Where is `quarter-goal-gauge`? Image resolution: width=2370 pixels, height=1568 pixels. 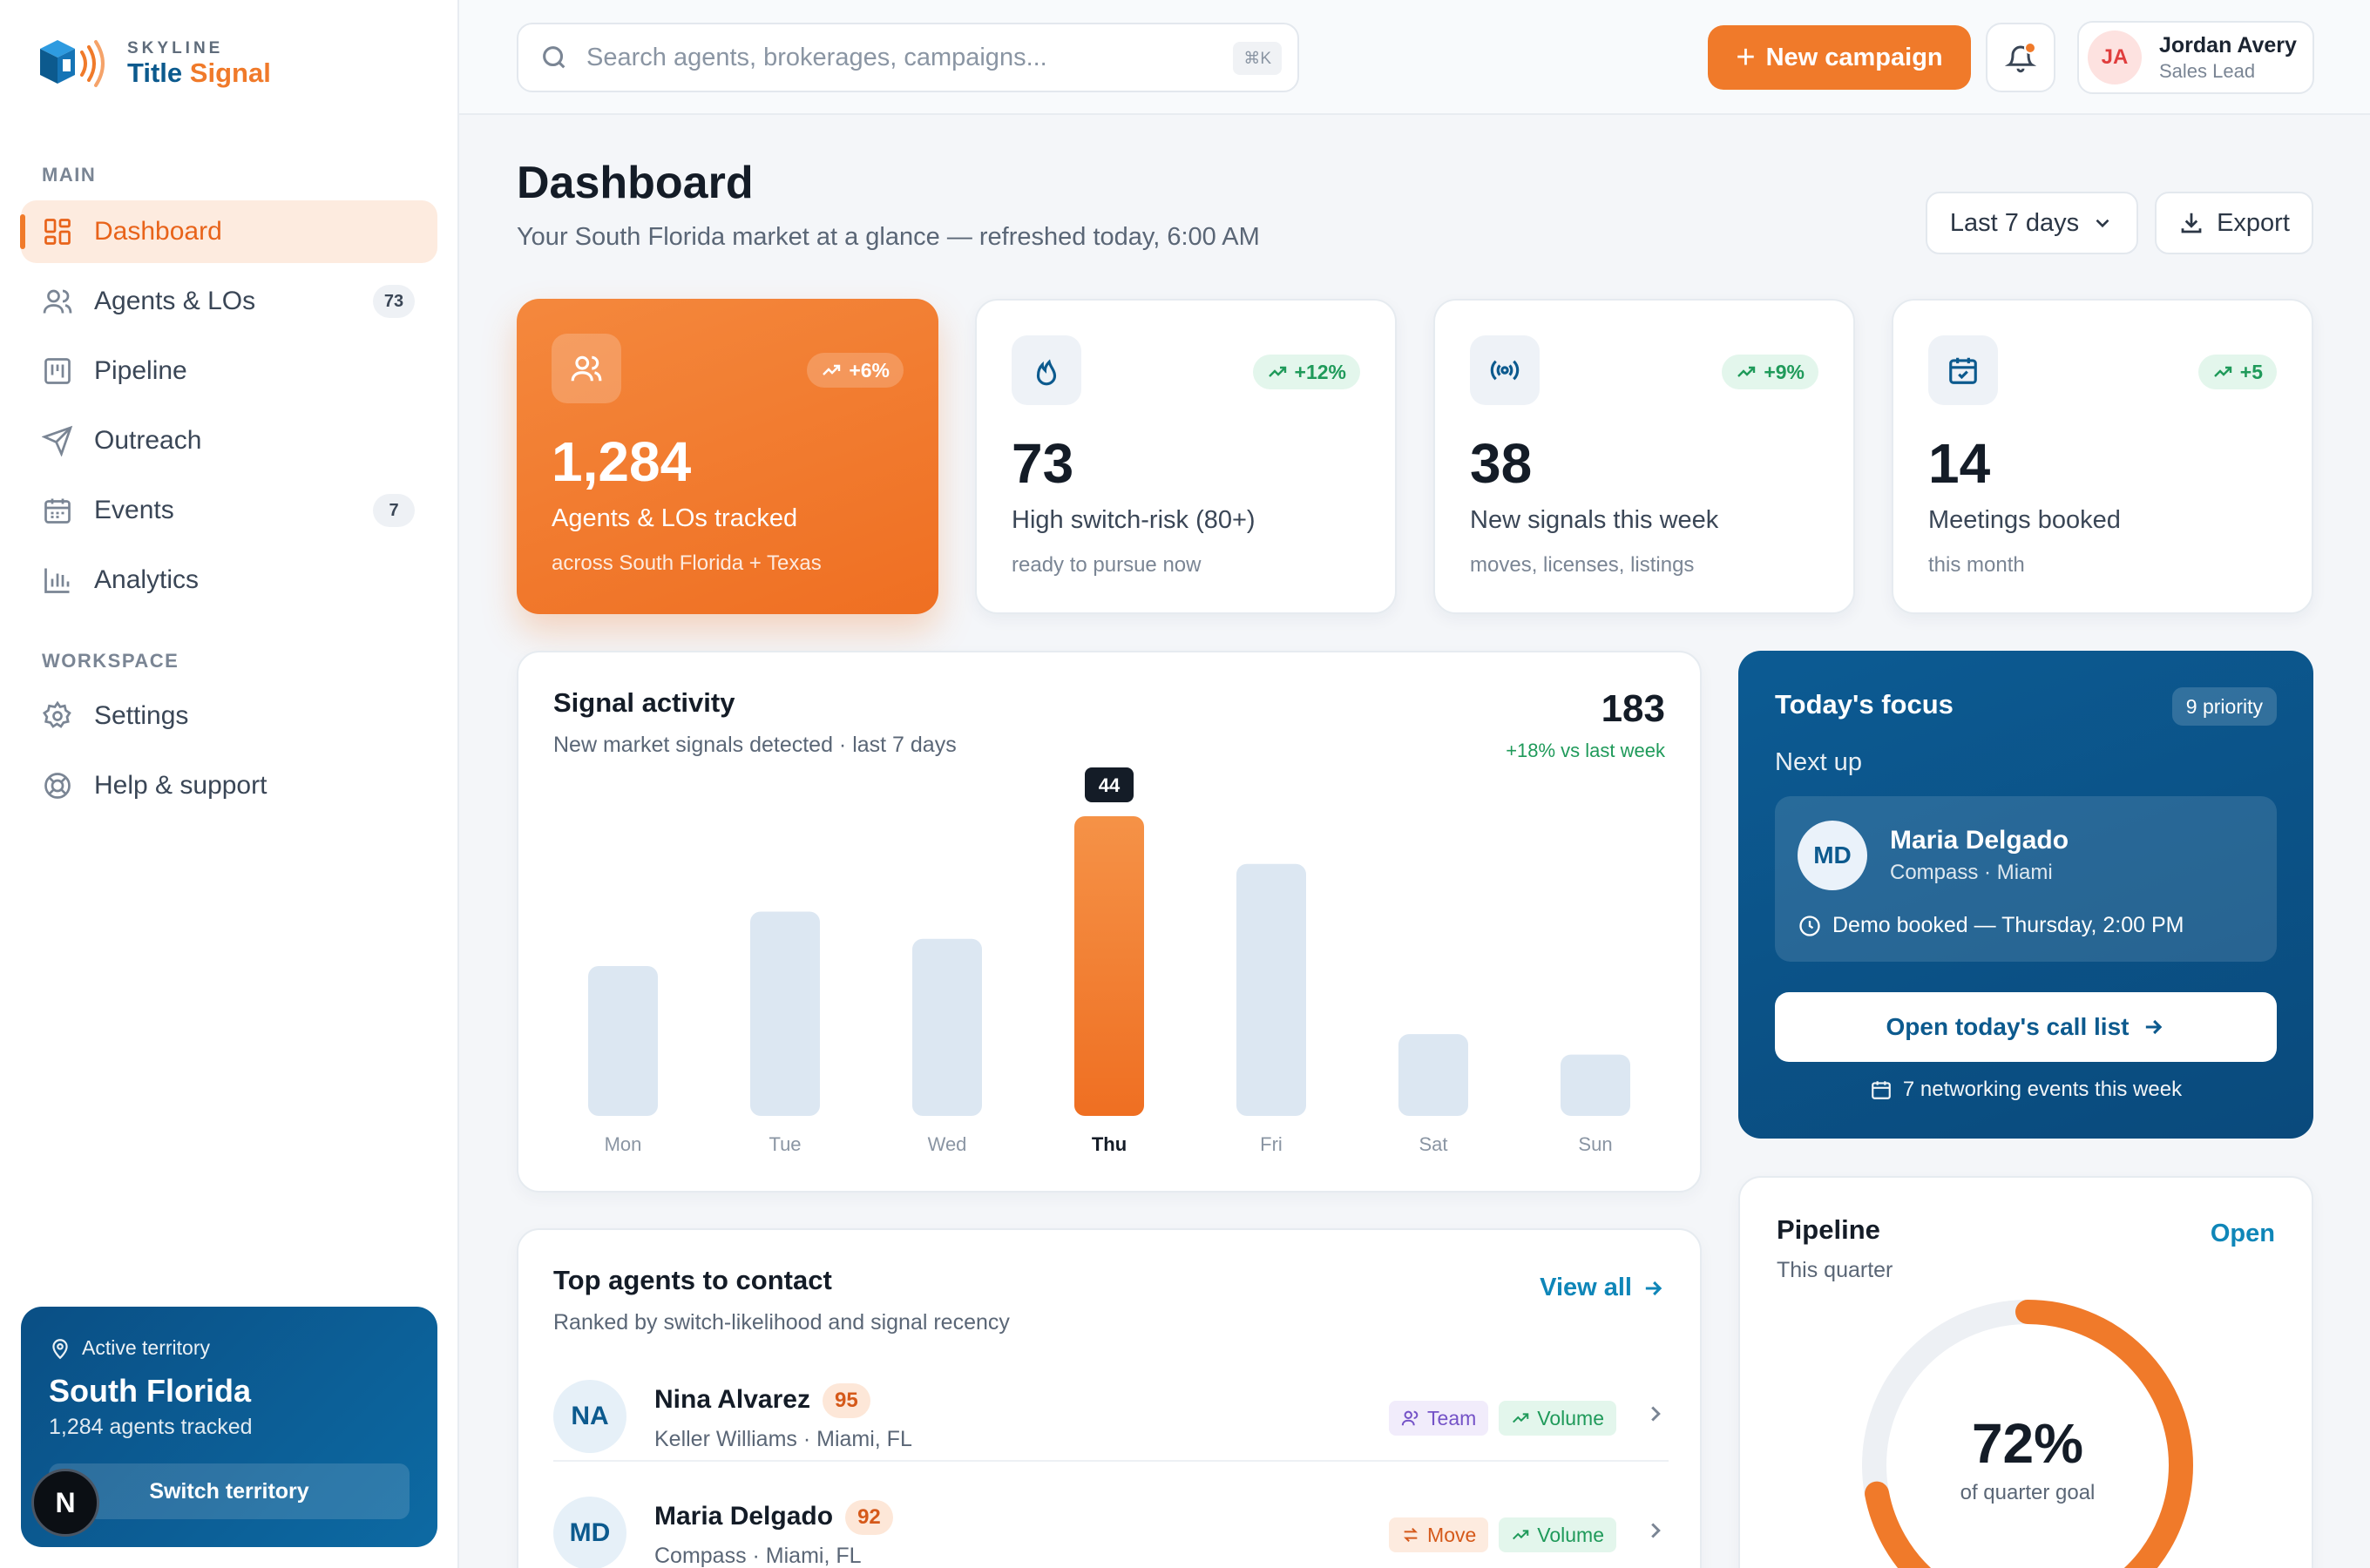
quarter-goal-gauge is located at coordinates (2027, 1434).